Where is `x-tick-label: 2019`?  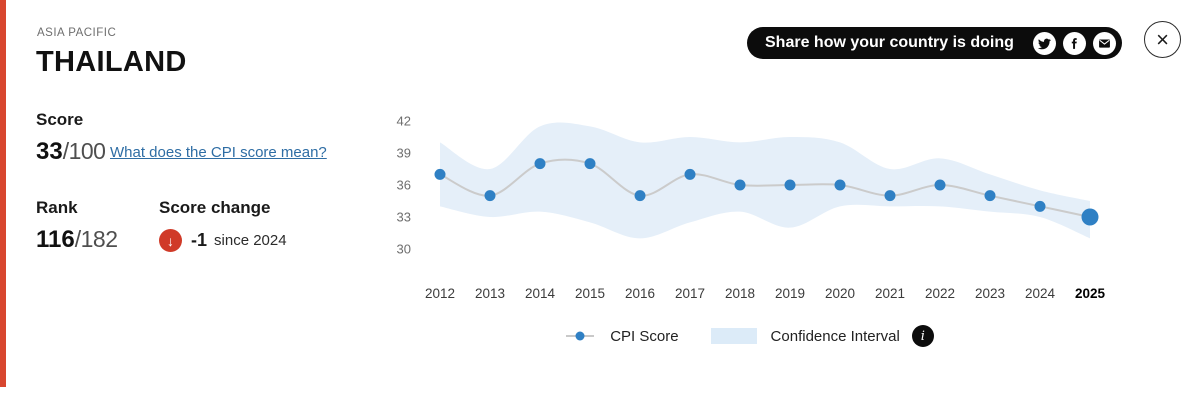
x-tick-label: 2019 is located at coordinates (790, 293).